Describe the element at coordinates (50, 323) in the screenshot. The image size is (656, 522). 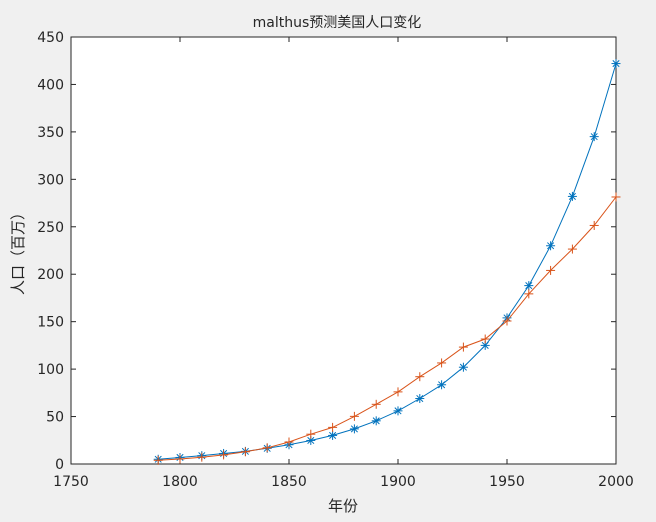
I see `y-tick-label: 150` at that location.